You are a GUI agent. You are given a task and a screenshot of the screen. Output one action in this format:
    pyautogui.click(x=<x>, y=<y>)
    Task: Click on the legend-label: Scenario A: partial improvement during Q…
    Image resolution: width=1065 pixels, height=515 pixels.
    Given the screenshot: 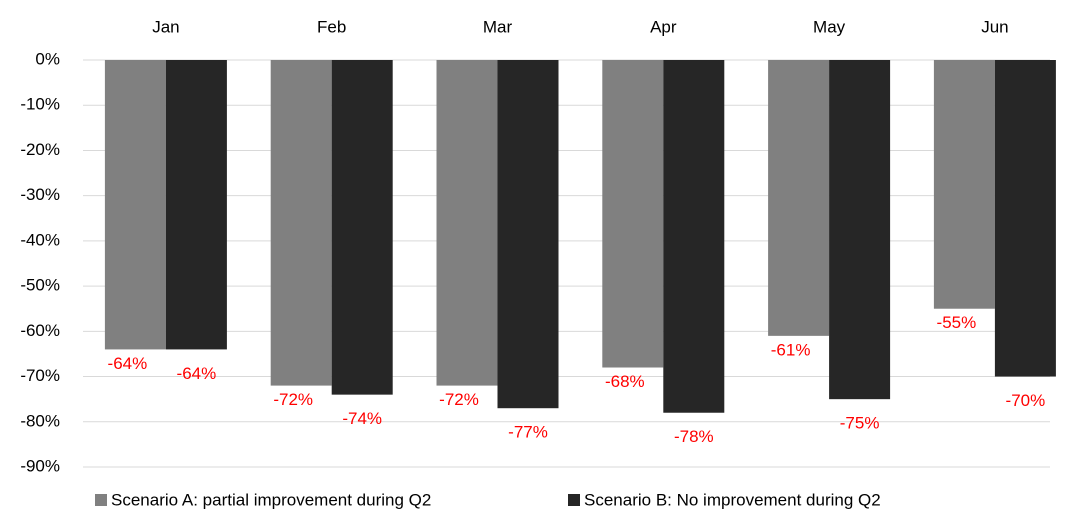 What is the action you would take?
    pyautogui.click(x=271, y=499)
    